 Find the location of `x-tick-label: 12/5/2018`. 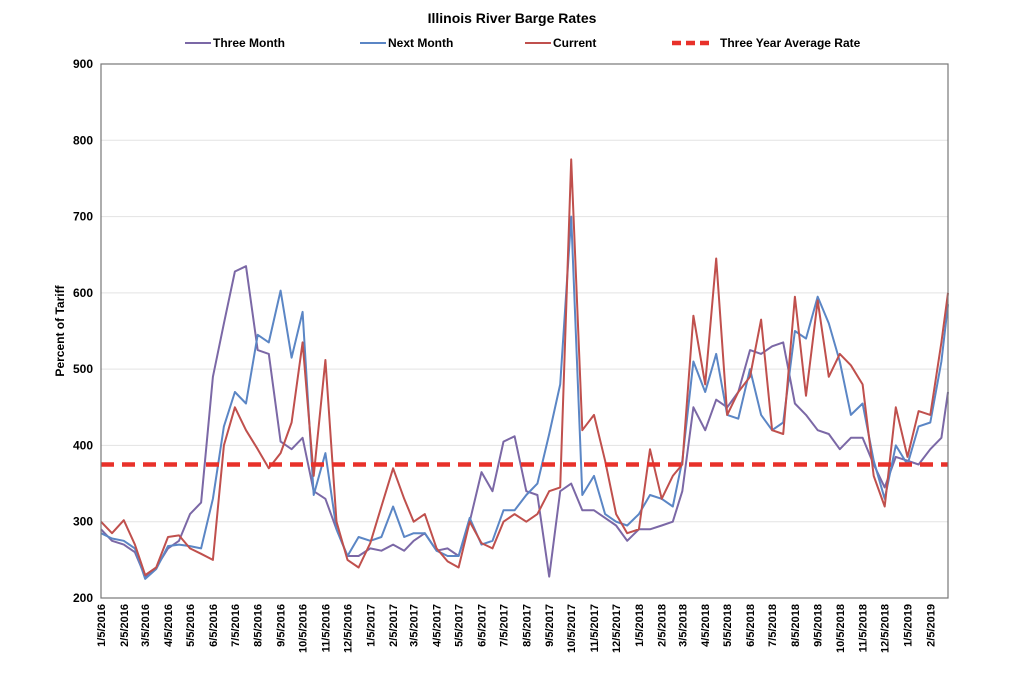

x-tick-label: 12/5/2018 is located at coordinates (886, 628).